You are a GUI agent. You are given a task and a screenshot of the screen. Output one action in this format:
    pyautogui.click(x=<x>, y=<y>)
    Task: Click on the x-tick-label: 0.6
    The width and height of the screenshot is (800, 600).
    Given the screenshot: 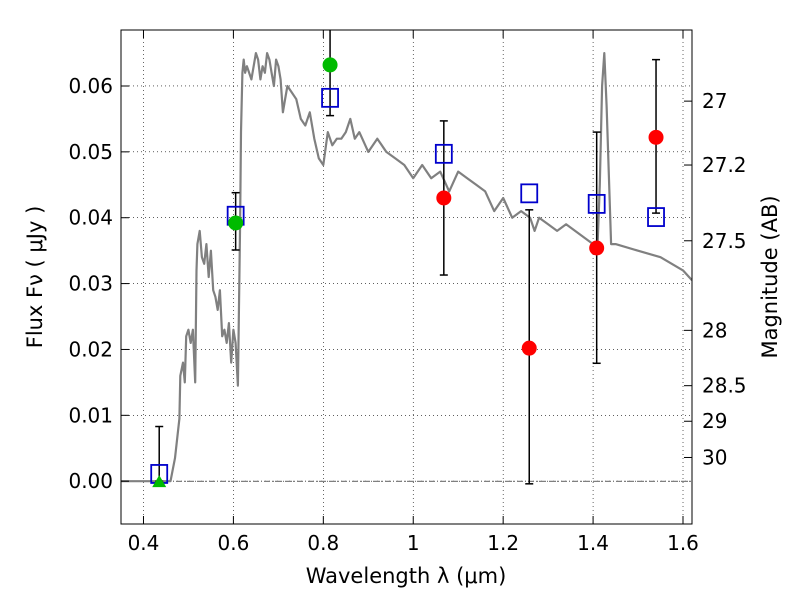 What is the action you would take?
    pyautogui.click(x=233, y=543)
    